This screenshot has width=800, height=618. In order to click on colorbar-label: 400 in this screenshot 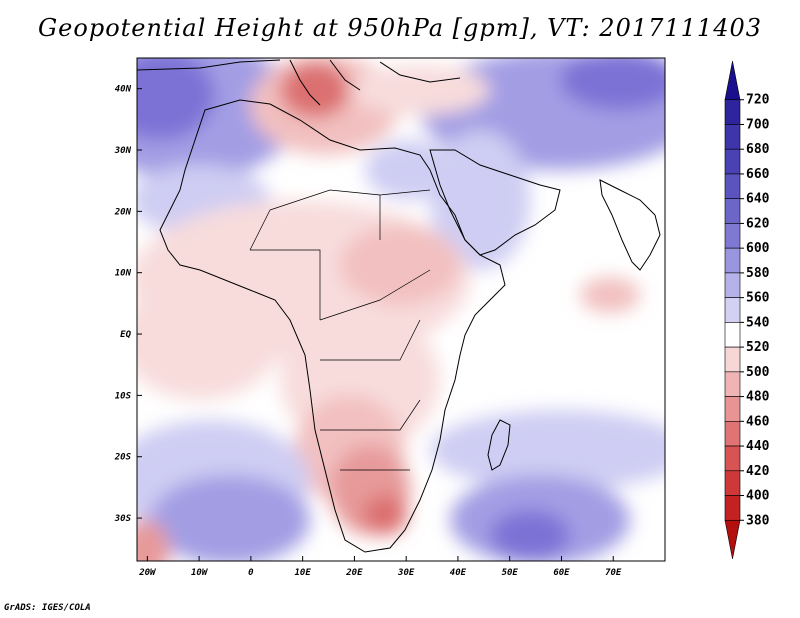, I will do `click(758, 496)`.